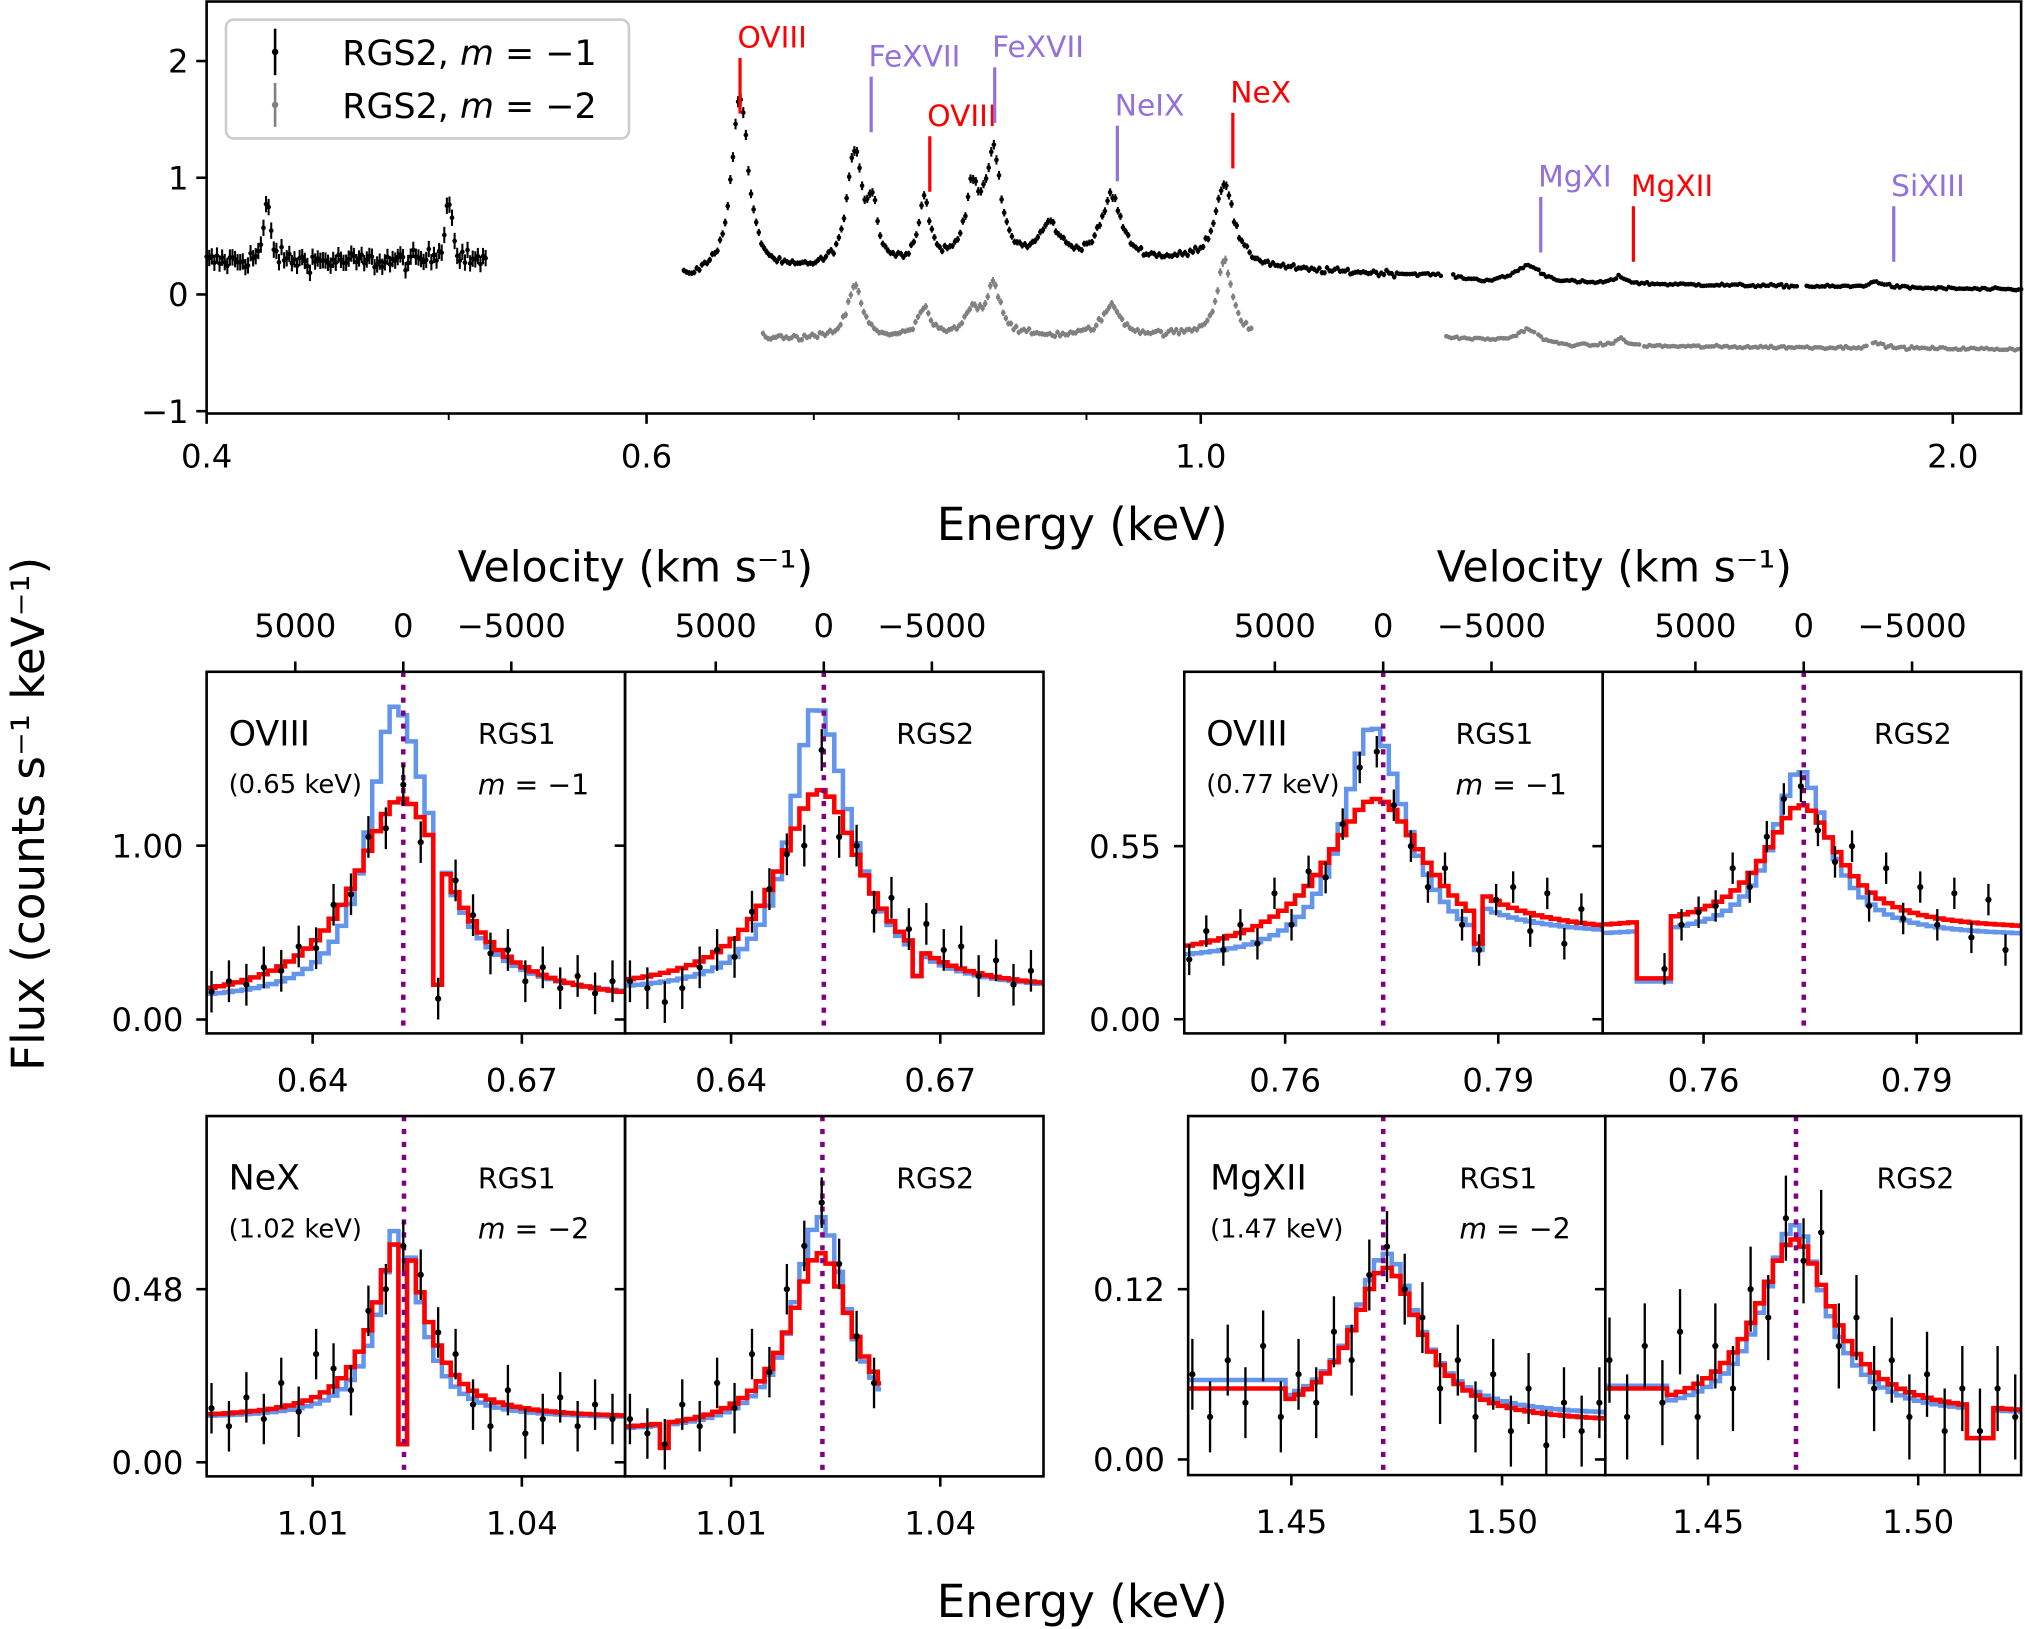 The width and height of the screenshot is (2025, 1629). I want to click on line-energy-label: (0.77 keV), so click(1272, 785).